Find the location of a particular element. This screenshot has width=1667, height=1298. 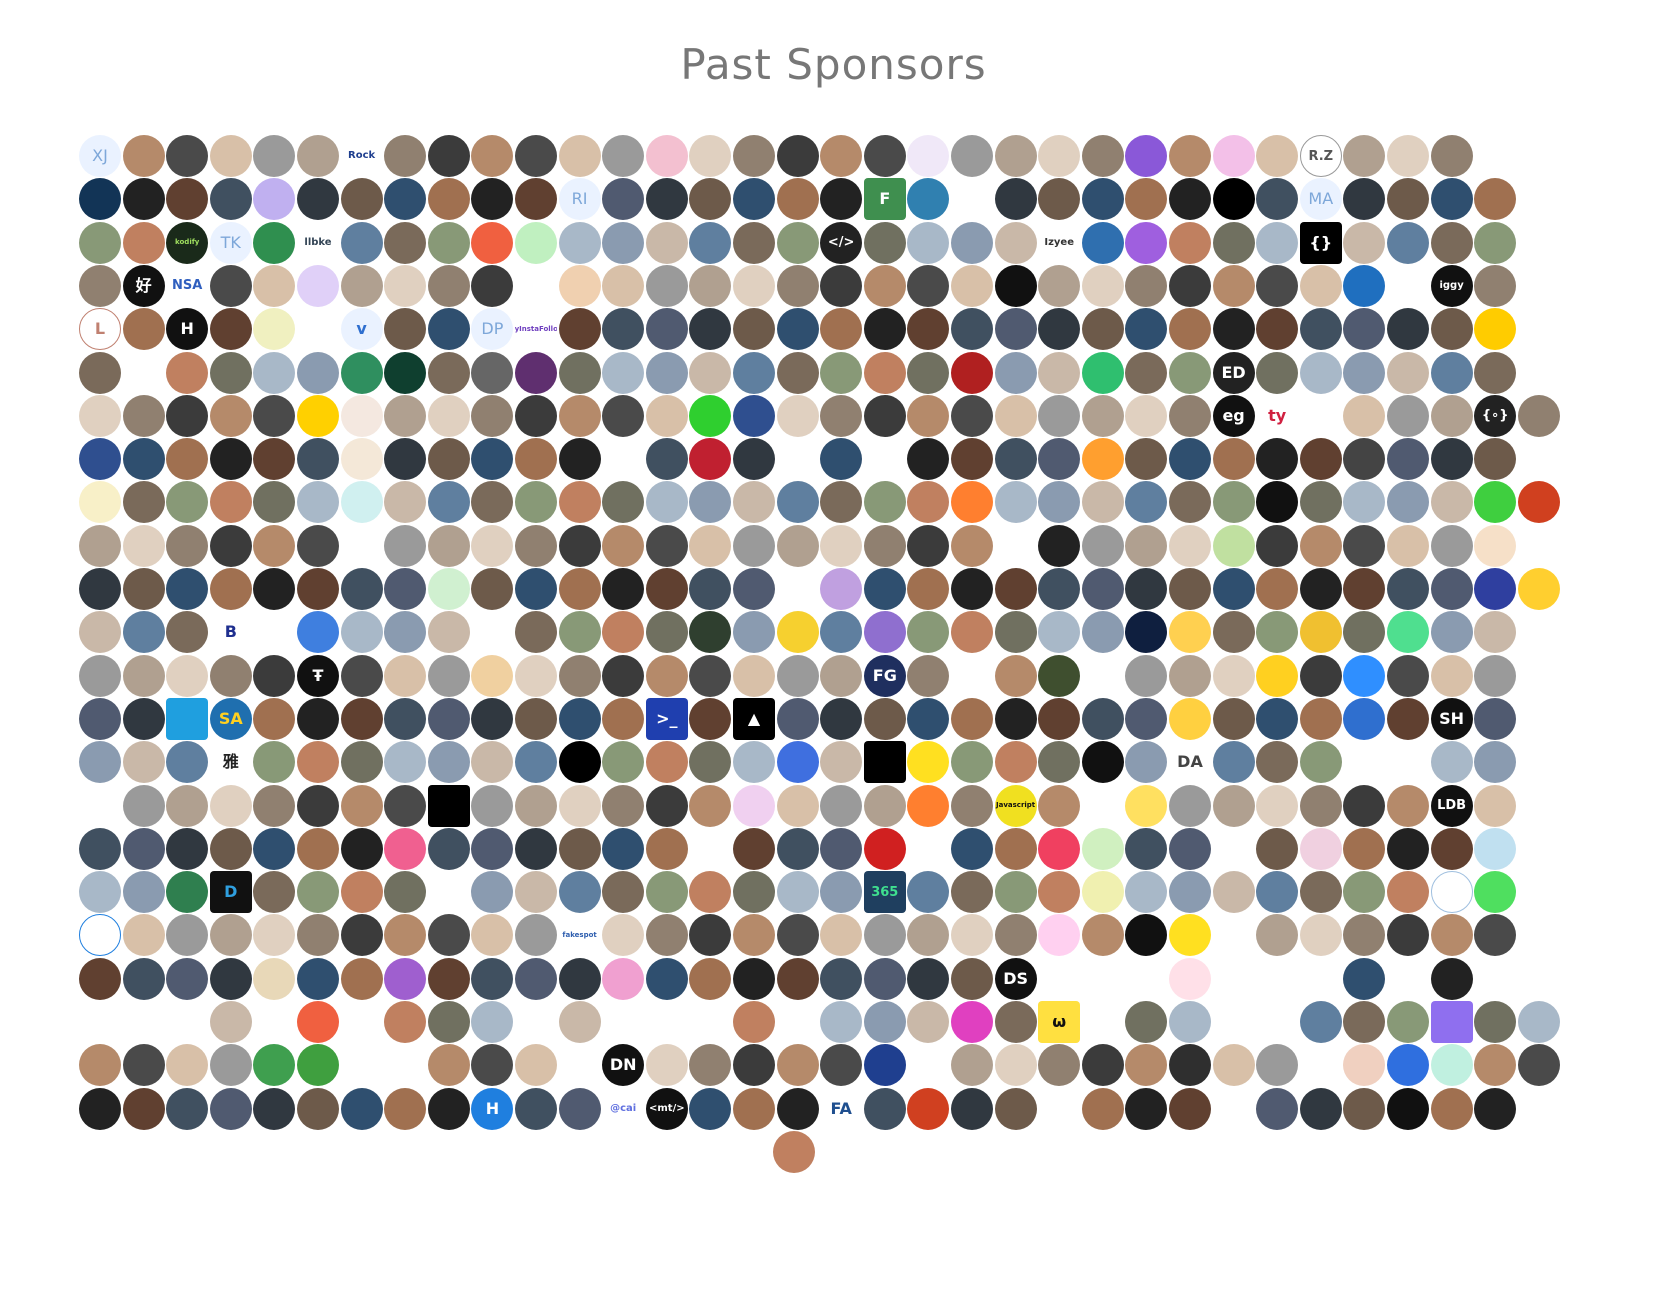

sponsor-avatar: L is located at coordinates (100, 329).